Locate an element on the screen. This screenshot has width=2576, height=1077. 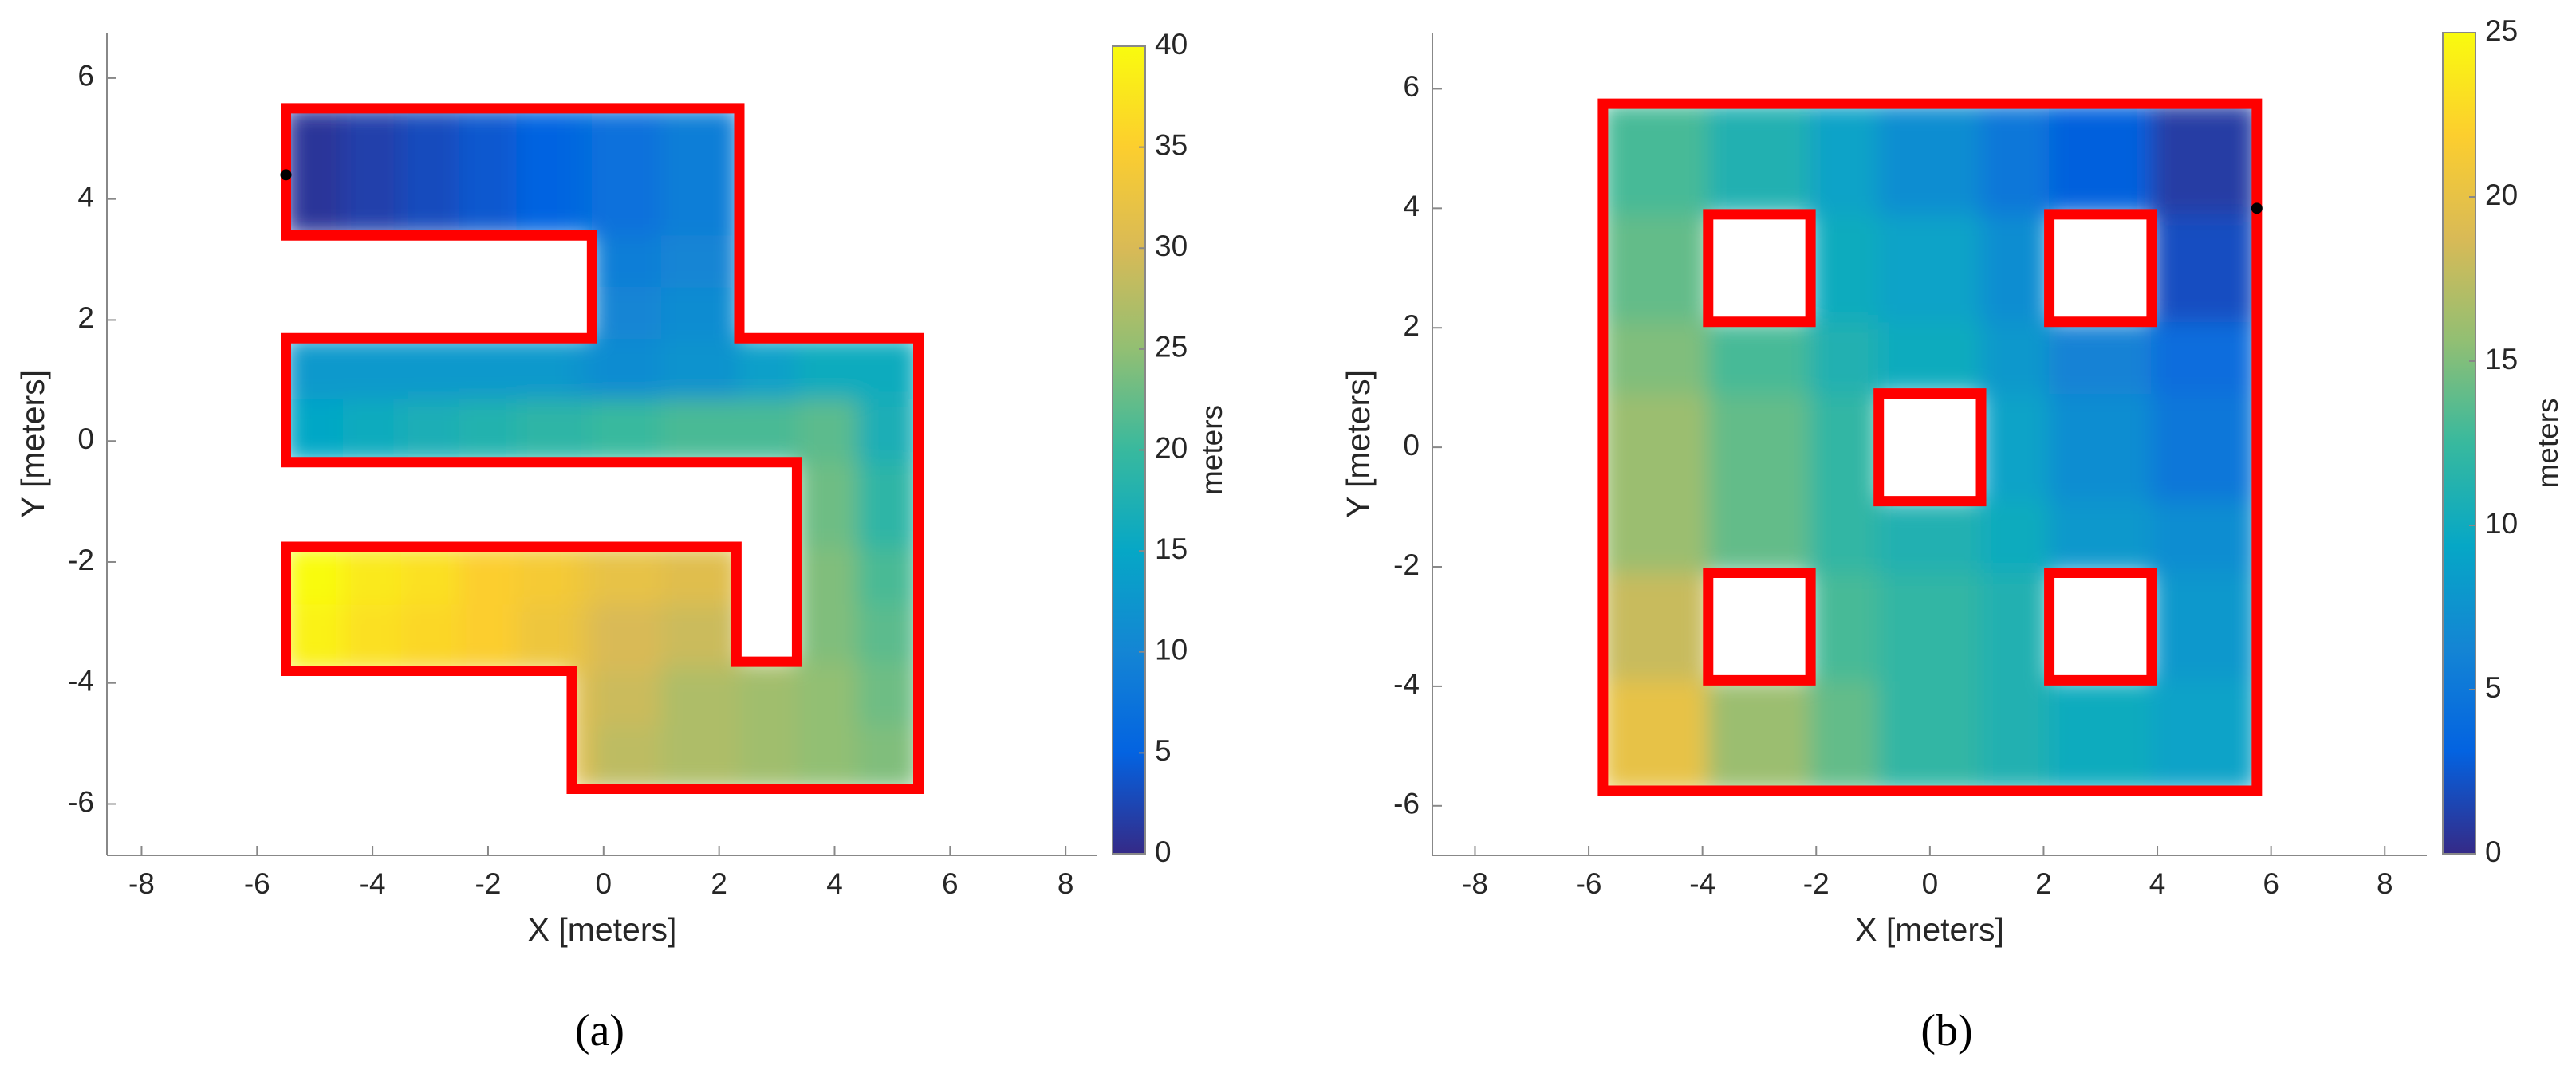
x-axis-label: X [meters] is located at coordinates (602, 930).